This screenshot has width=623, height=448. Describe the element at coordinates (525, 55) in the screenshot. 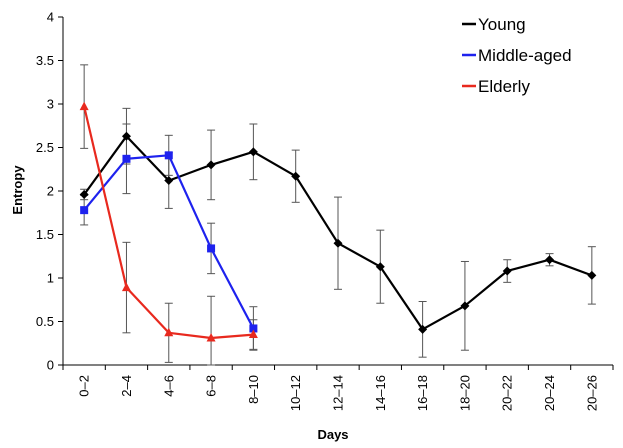

I see `legend-middle-aged-label: Middle-aged` at that location.